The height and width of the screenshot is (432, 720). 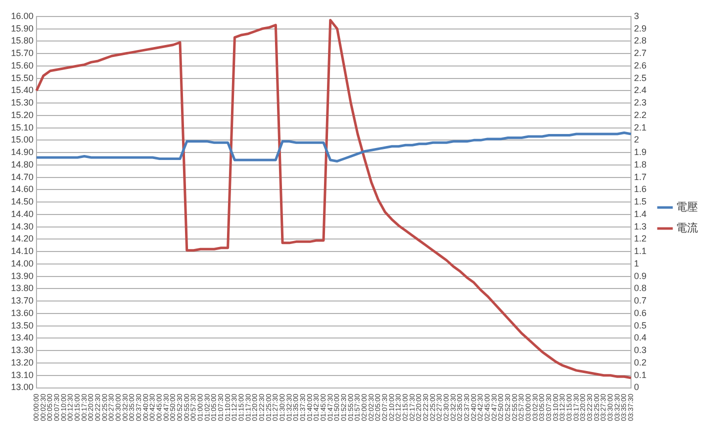 What do you see at coordinates (640, 115) in the screenshot?
I see `y2-tick-label: 2.2` at bounding box center [640, 115].